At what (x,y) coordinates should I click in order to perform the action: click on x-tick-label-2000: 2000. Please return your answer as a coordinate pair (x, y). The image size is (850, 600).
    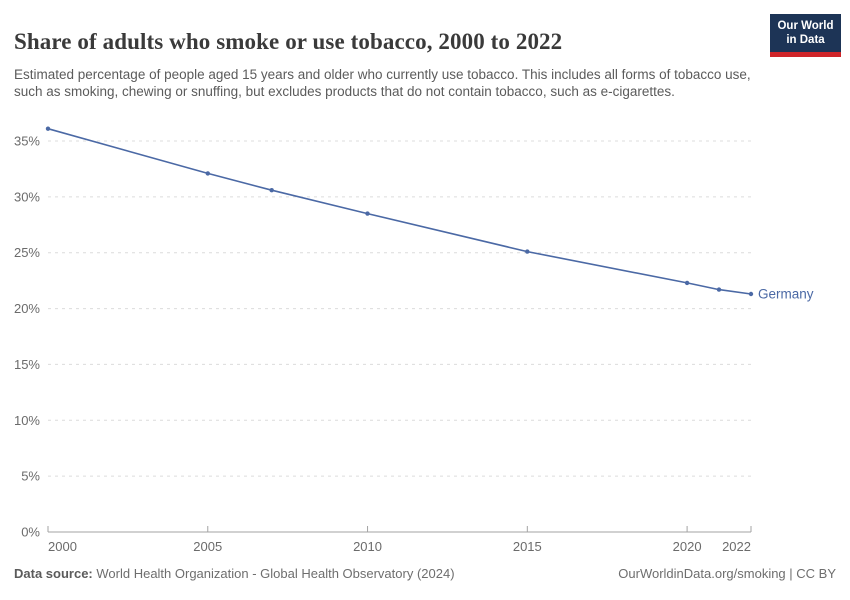
    Looking at the image, I should click on (62, 546).